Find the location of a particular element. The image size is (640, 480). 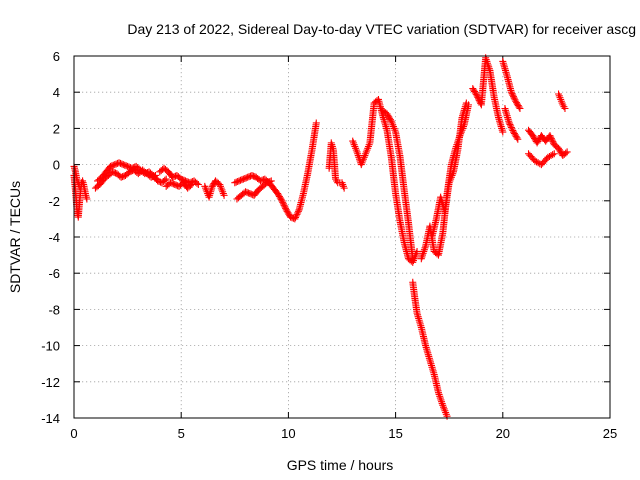

series-arc8 is located at coordinates (275, 171).